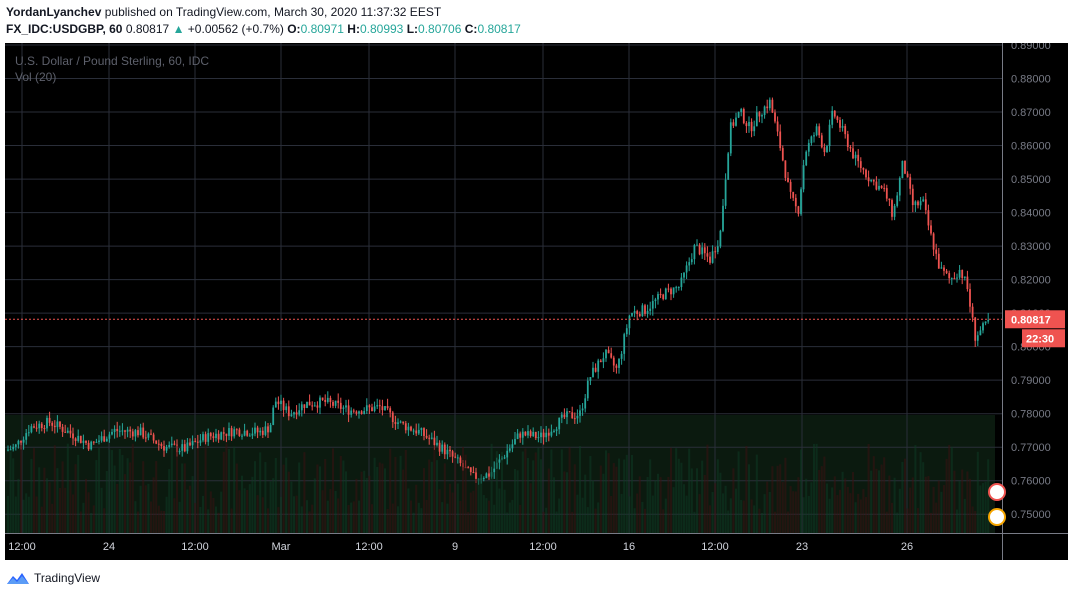  Describe the element at coordinates (499, 29) in the screenshot. I see `close-value: 0.80817` at that location.